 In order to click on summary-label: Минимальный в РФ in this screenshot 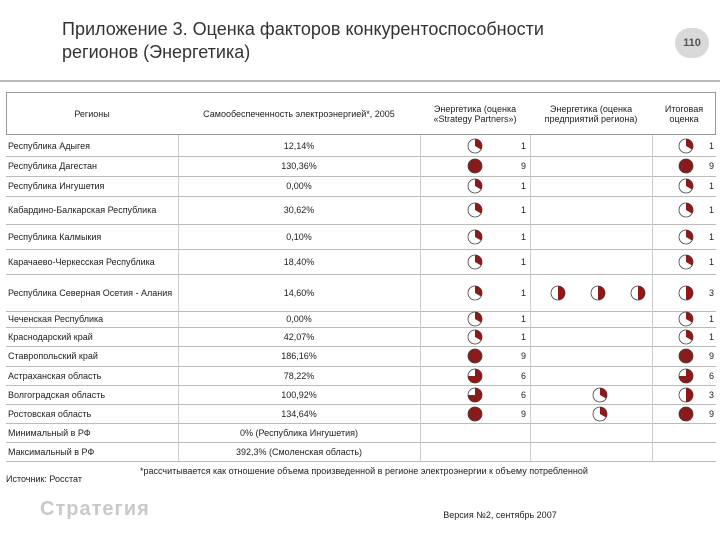, I will do `click(49, 432)`.